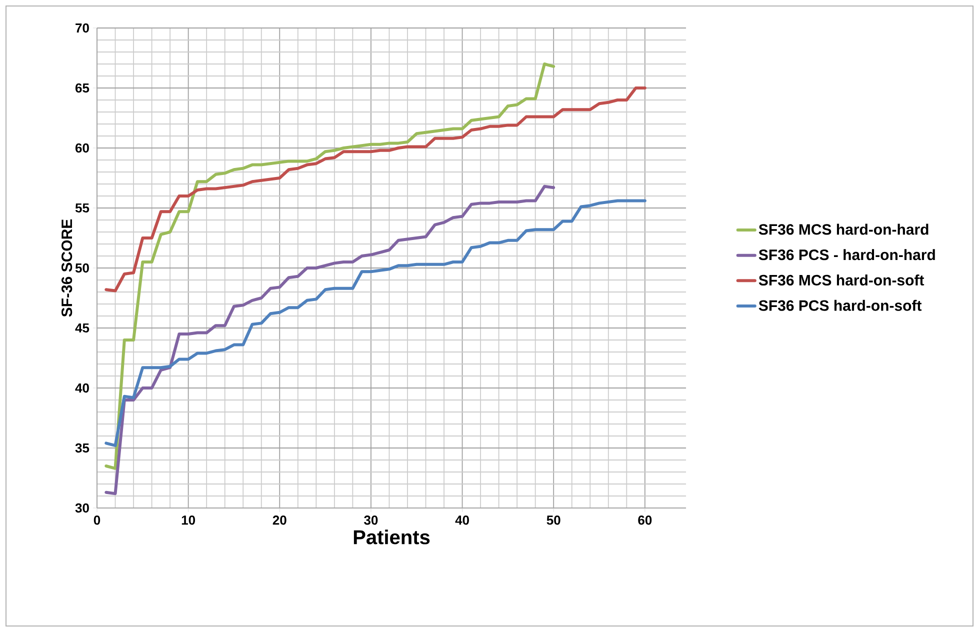 The image size is (979, 632). What do you see at coordinates (843, 229) in the screenshot?
I see `legend-label: SF36 MCS hard-on-hard` at bounding box center [843, 229].